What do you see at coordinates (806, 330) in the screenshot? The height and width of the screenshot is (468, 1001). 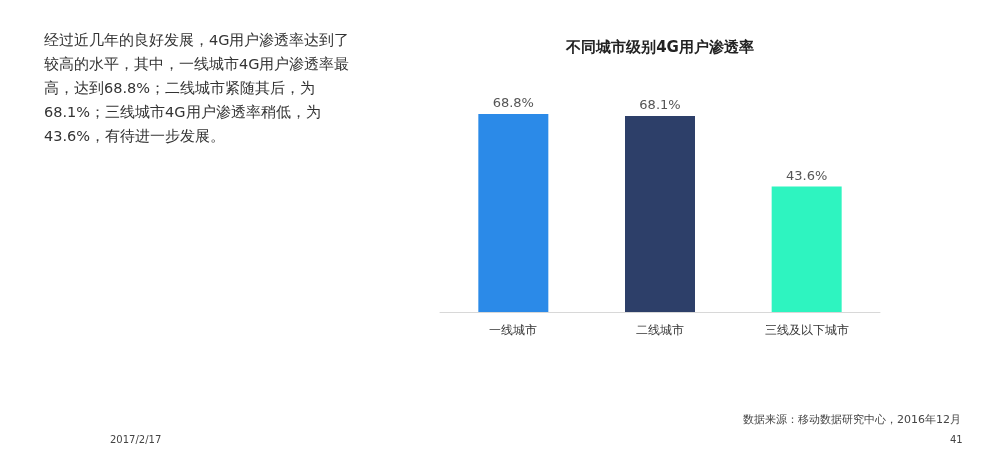 I see `x-tick-label: 三线及以下城市` at bounding box center [806, 330].